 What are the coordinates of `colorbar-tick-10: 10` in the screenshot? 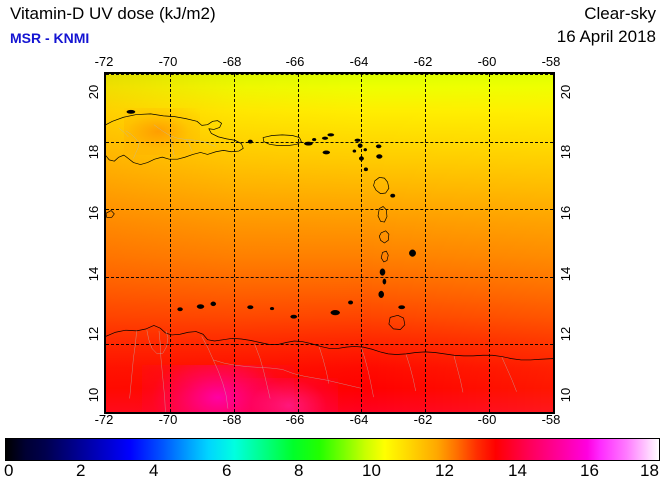 It's located at (371, 470).